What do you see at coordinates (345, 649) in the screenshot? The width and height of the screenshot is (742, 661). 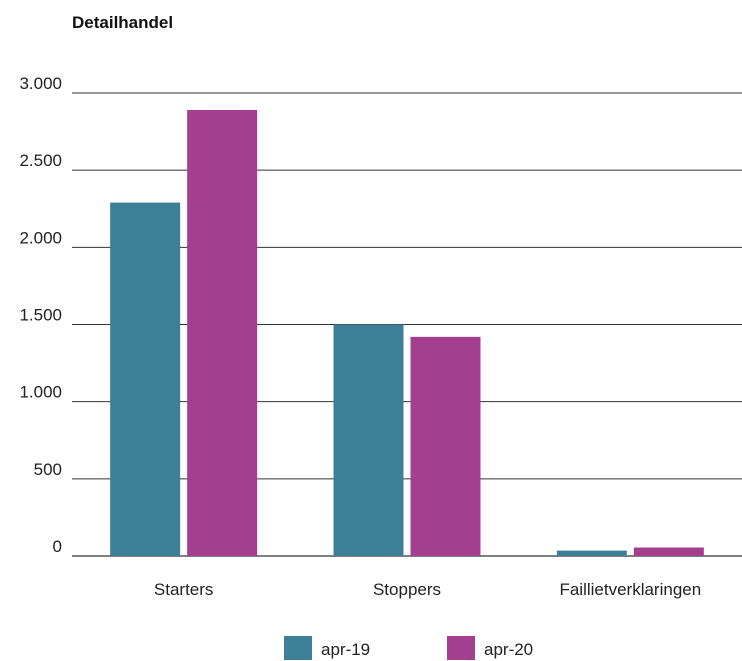 I see `legend-label: apr-19` at bounding box center [345, 649].